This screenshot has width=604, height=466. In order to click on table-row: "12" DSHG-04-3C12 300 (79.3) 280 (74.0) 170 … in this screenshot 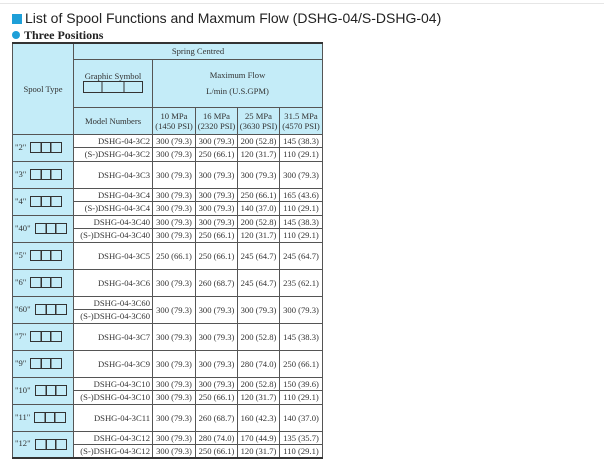, I will do `click(167, 444)`.